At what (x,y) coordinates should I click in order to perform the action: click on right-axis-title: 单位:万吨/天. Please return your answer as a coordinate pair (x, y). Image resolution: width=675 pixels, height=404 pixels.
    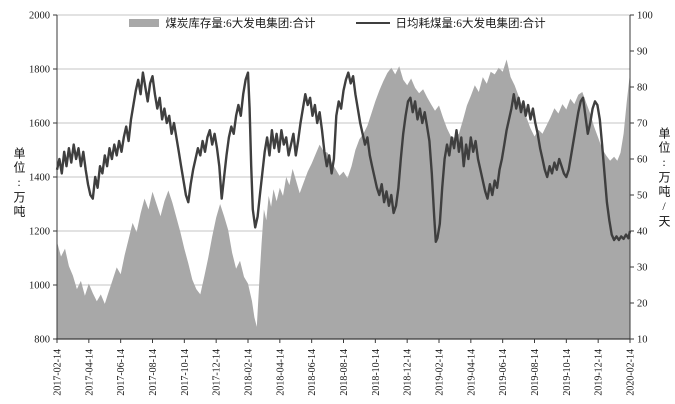
    Looking at the image, I should click on (664, 178).